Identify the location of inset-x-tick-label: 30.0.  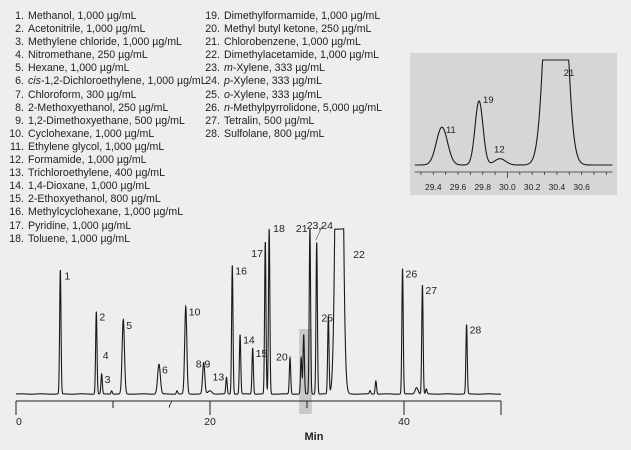
(507, 187).